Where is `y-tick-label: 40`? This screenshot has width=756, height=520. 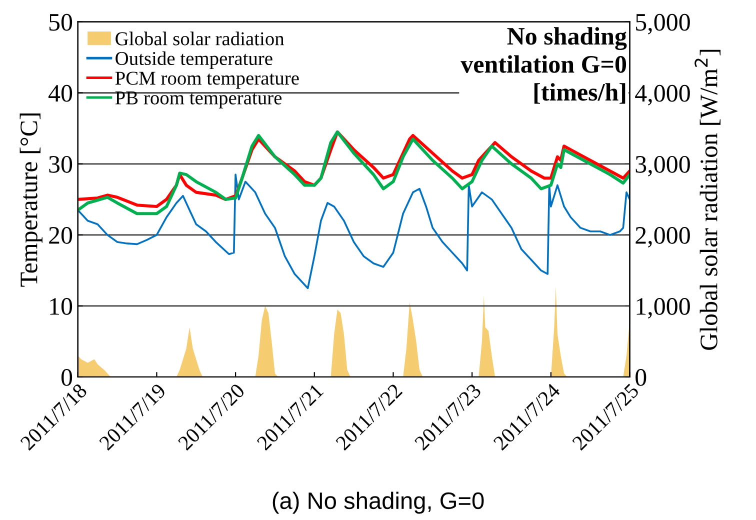 y-tick-label: 40 is located at coordinates (60, 93).